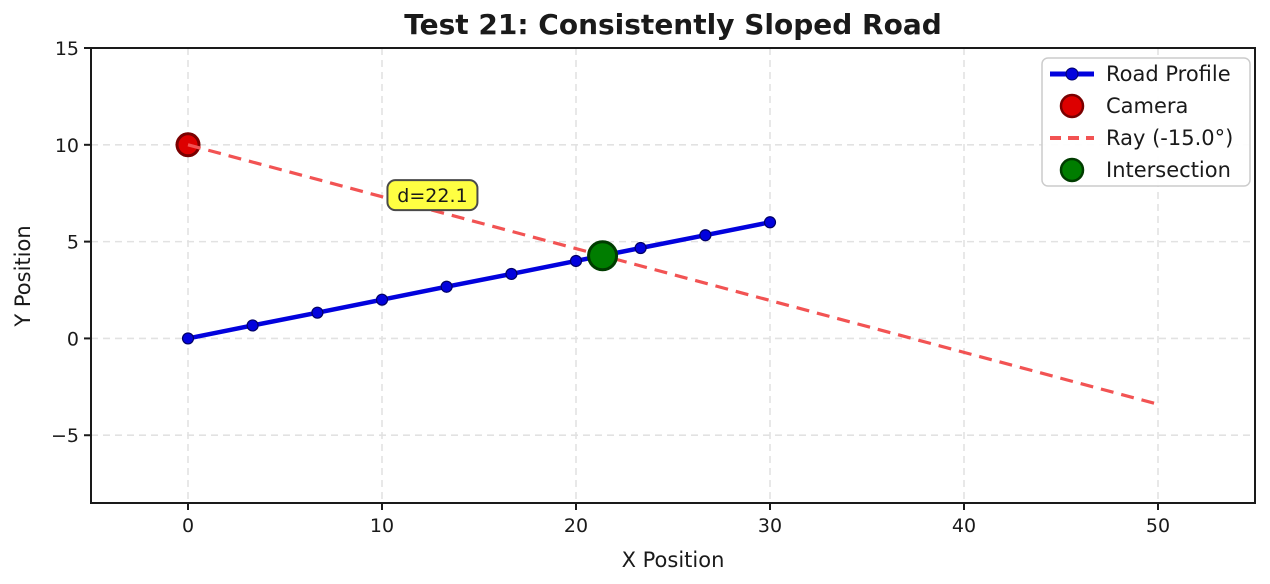 This screenshot has height=584, width=1270. Describe the element at coordinates (603, 256) in the screenshot. I see `intersection-marker` at that location.